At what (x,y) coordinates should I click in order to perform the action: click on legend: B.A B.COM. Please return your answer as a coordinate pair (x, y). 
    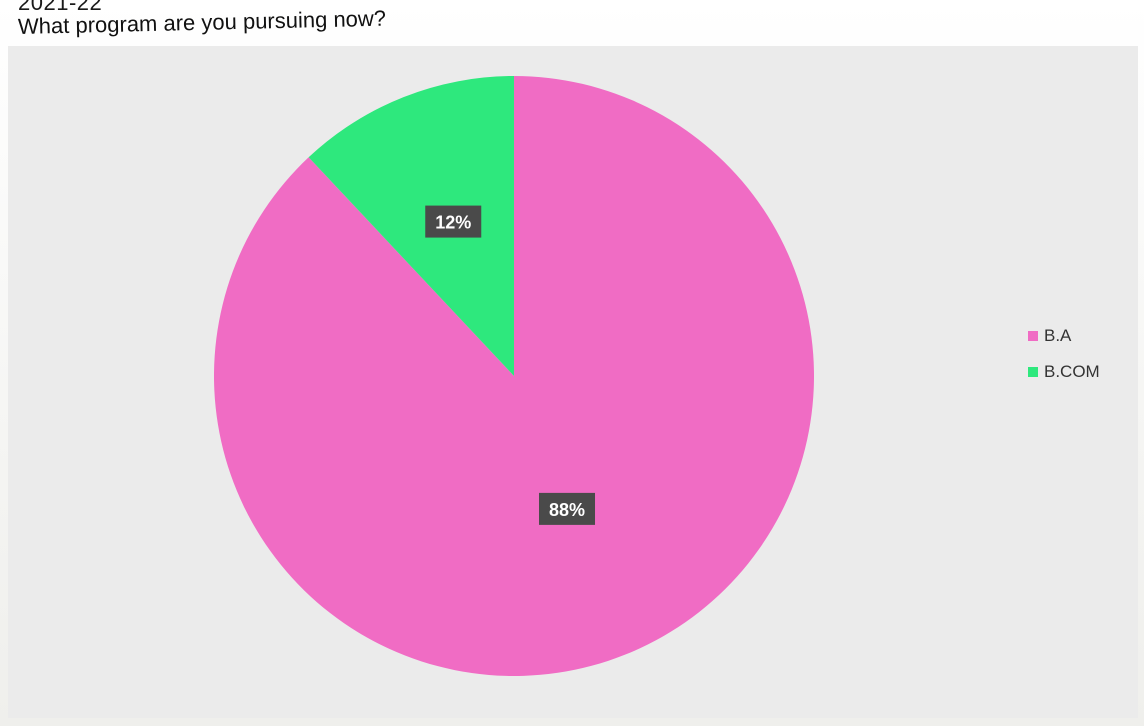
    Looking at the image, I should click on (1064, 358).